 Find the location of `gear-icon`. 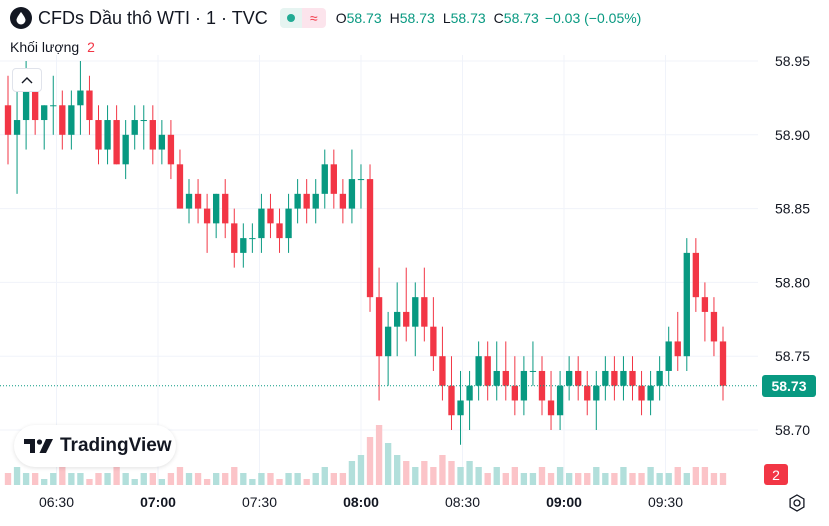

gear-icon is located at coordinates (797, 503).